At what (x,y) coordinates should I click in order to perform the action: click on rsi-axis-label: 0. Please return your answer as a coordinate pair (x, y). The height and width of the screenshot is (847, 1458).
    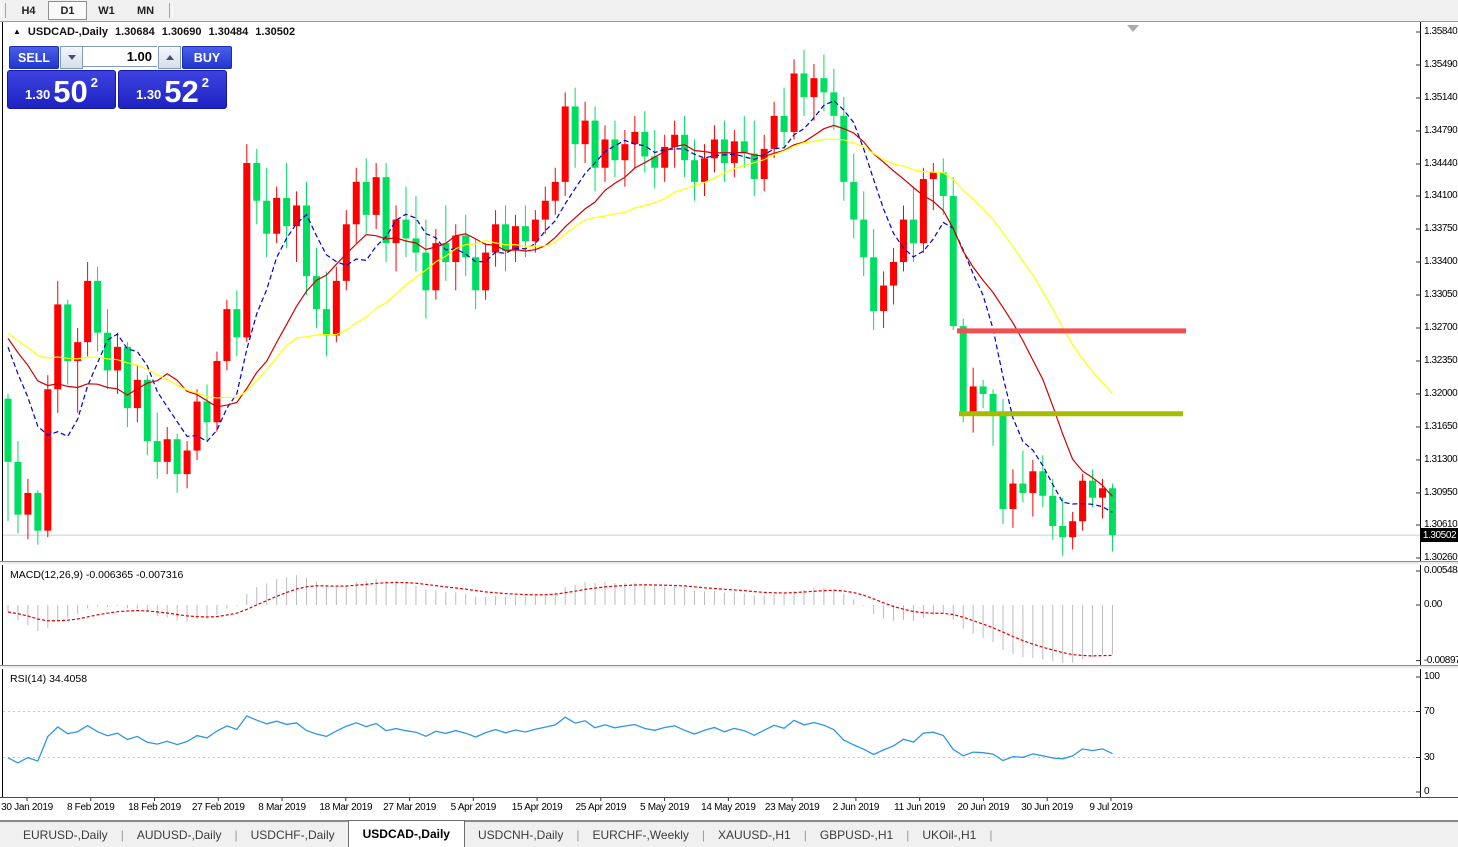
    Looking at the image, I should click on (1427, 791).